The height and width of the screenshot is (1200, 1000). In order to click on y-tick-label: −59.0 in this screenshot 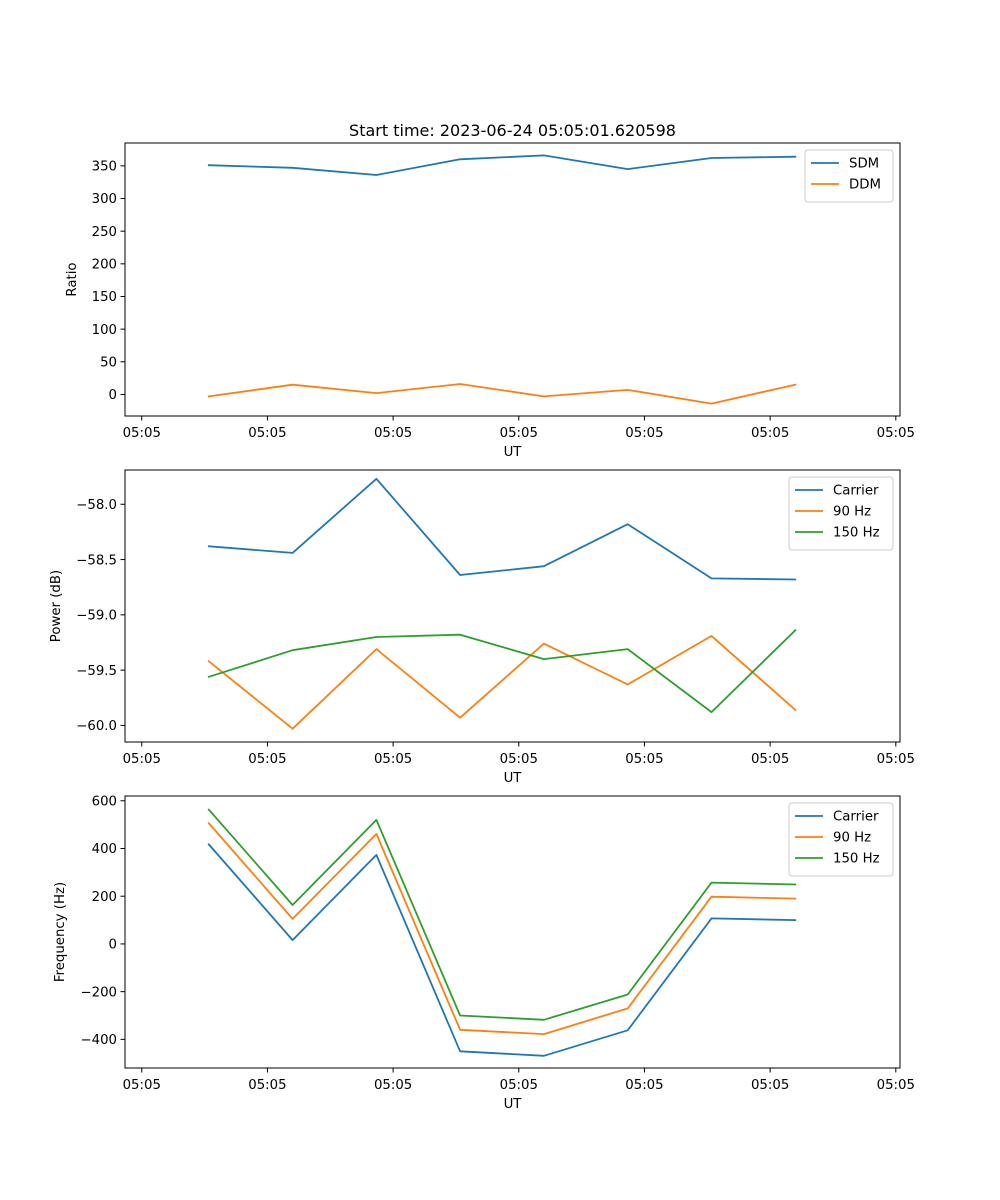, I will do `click(96, 616)`.